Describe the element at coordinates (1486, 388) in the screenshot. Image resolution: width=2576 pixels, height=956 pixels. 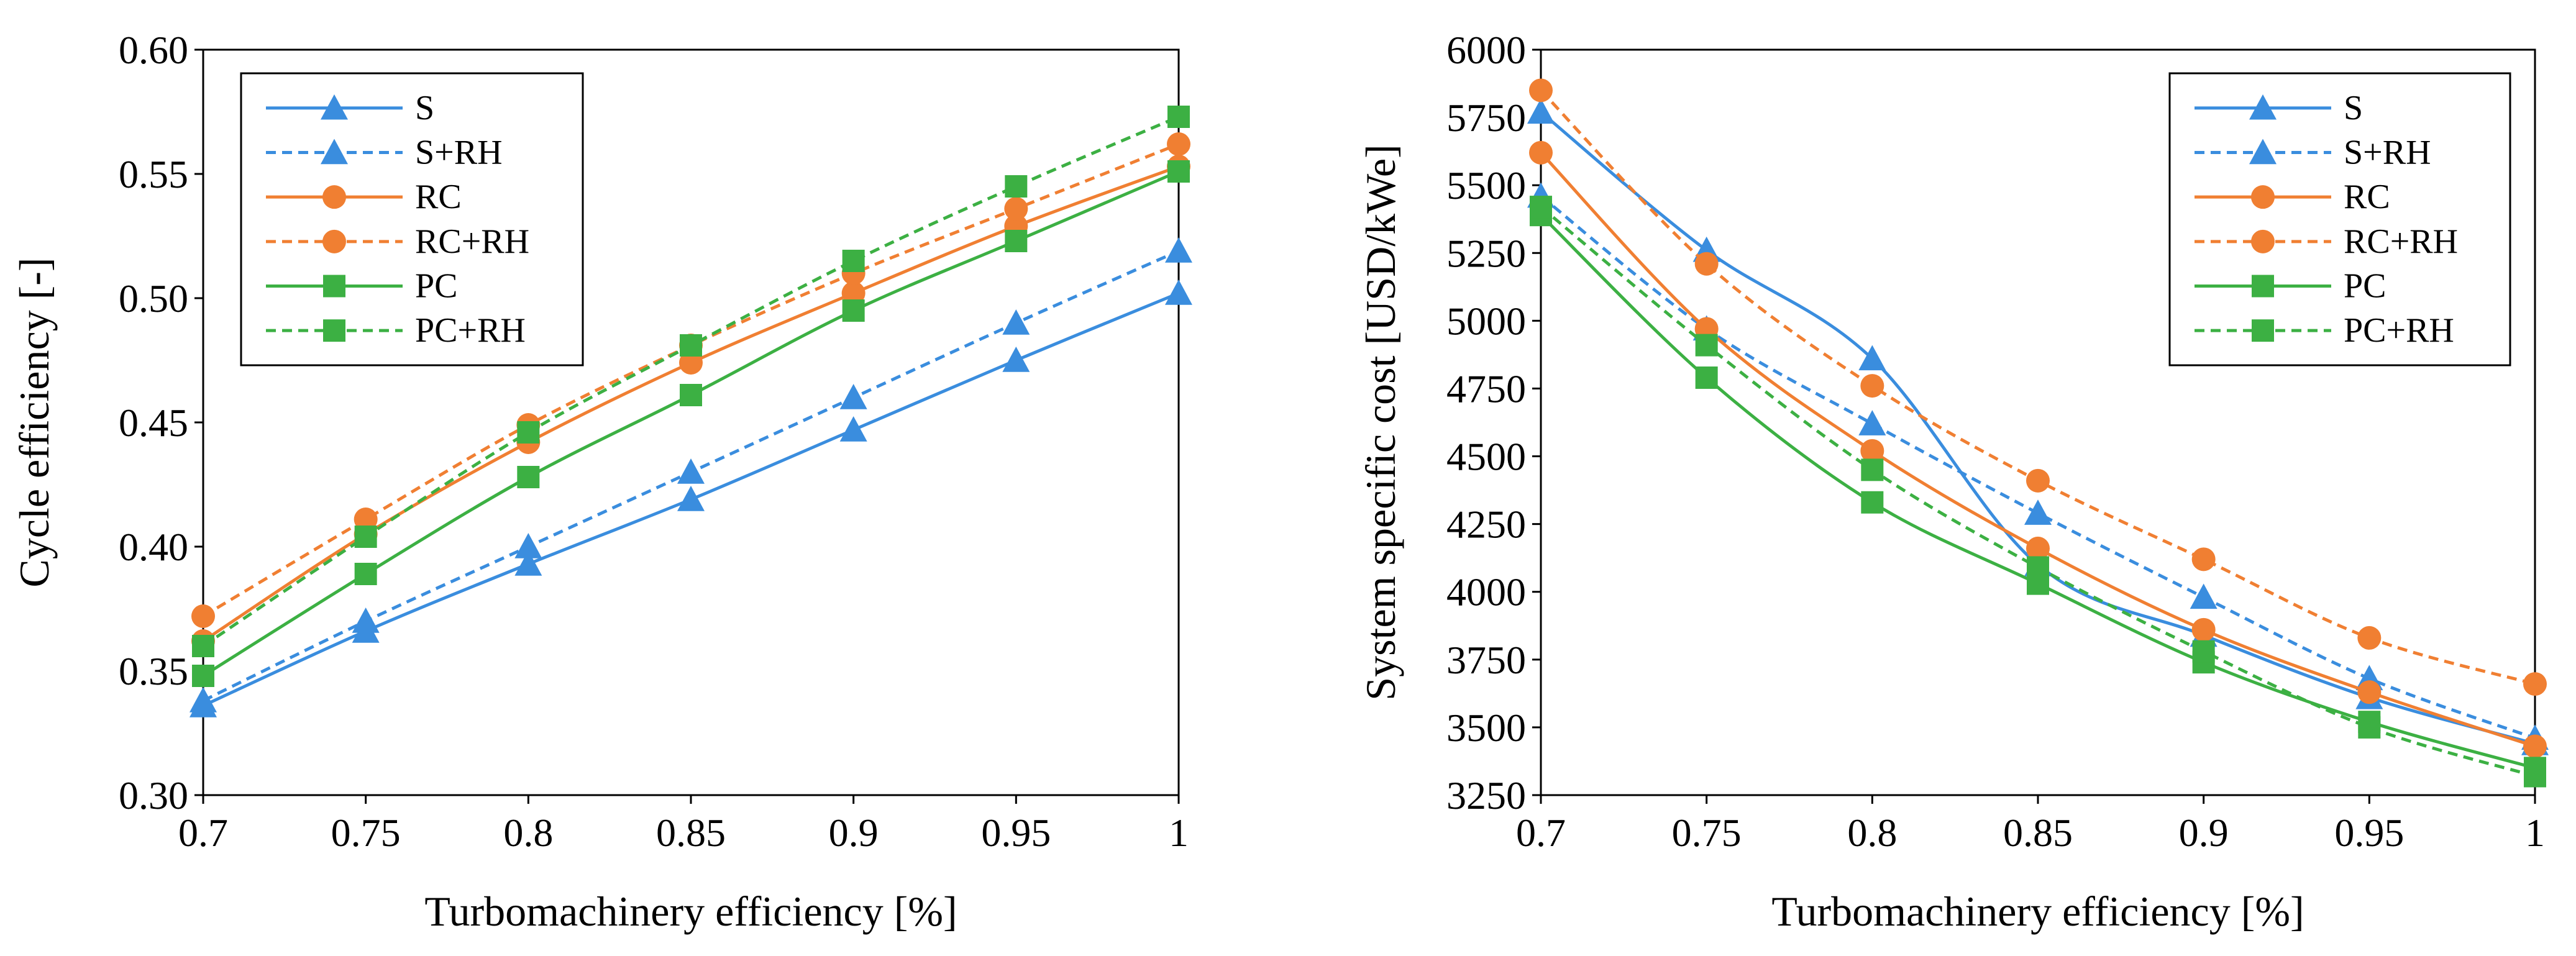
I see `y-tick-label: 4750` at that location.